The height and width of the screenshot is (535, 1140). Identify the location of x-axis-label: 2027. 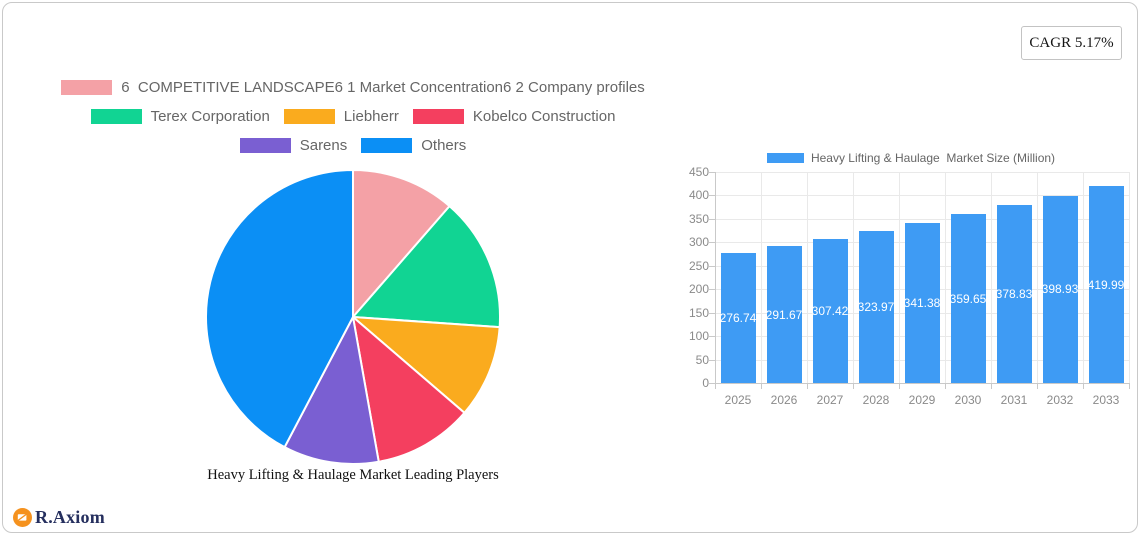
(830, 400).